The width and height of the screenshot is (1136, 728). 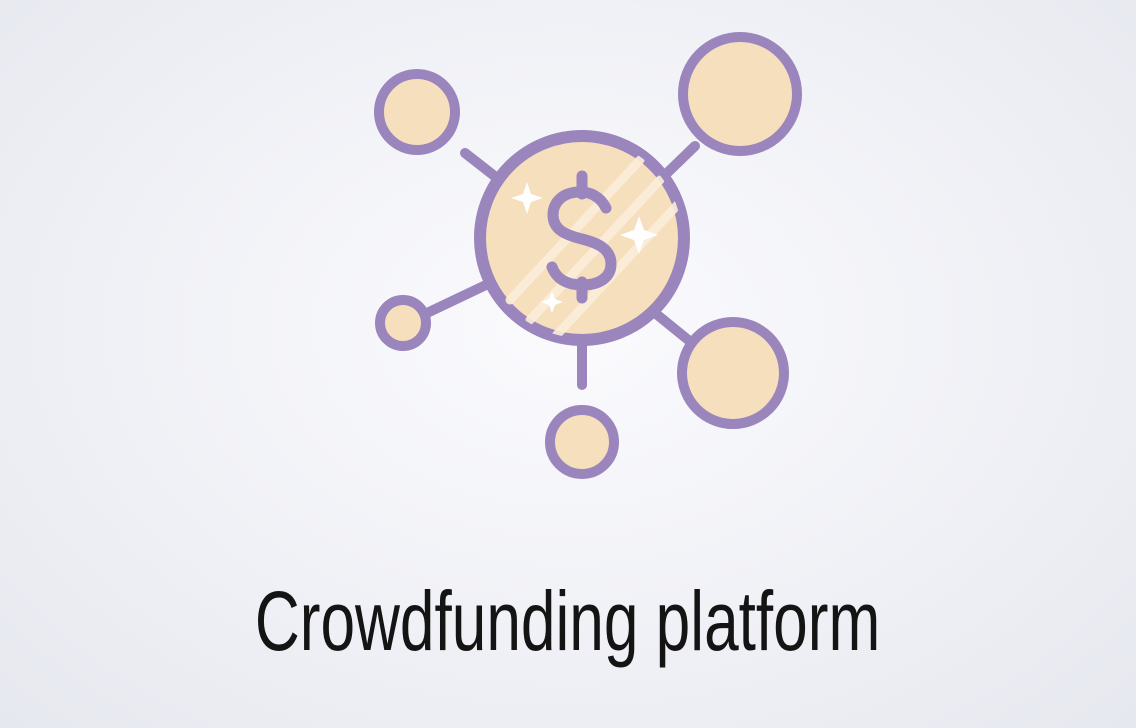 I want to click on node-circle-top-left, so click(x=417, y=112).